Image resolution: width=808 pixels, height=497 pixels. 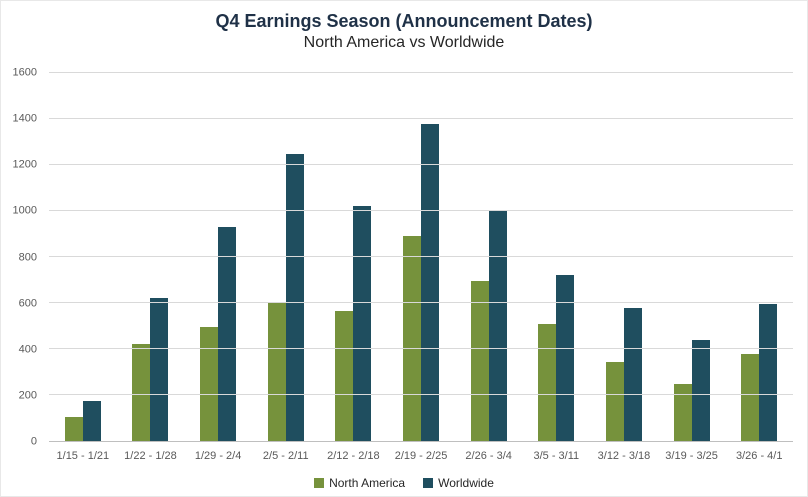 I want to click on chart-subtitle: North America vs Worldwide, so click(x=404, y=42).